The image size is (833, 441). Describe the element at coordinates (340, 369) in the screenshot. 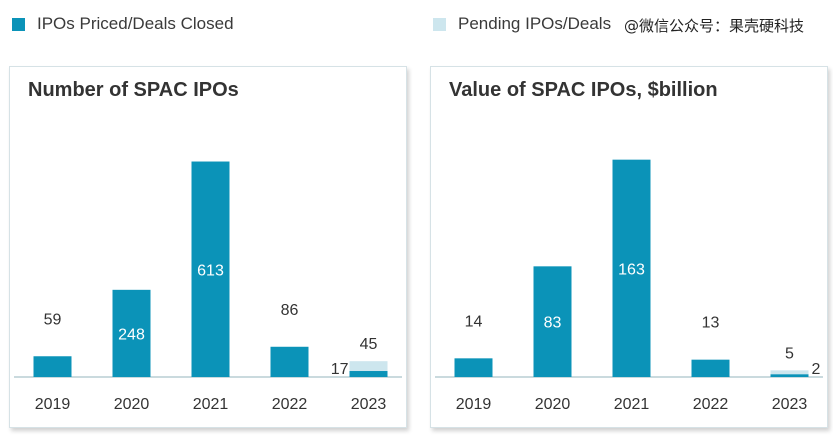

I see `data-label-priced-2023: 17` at that location.